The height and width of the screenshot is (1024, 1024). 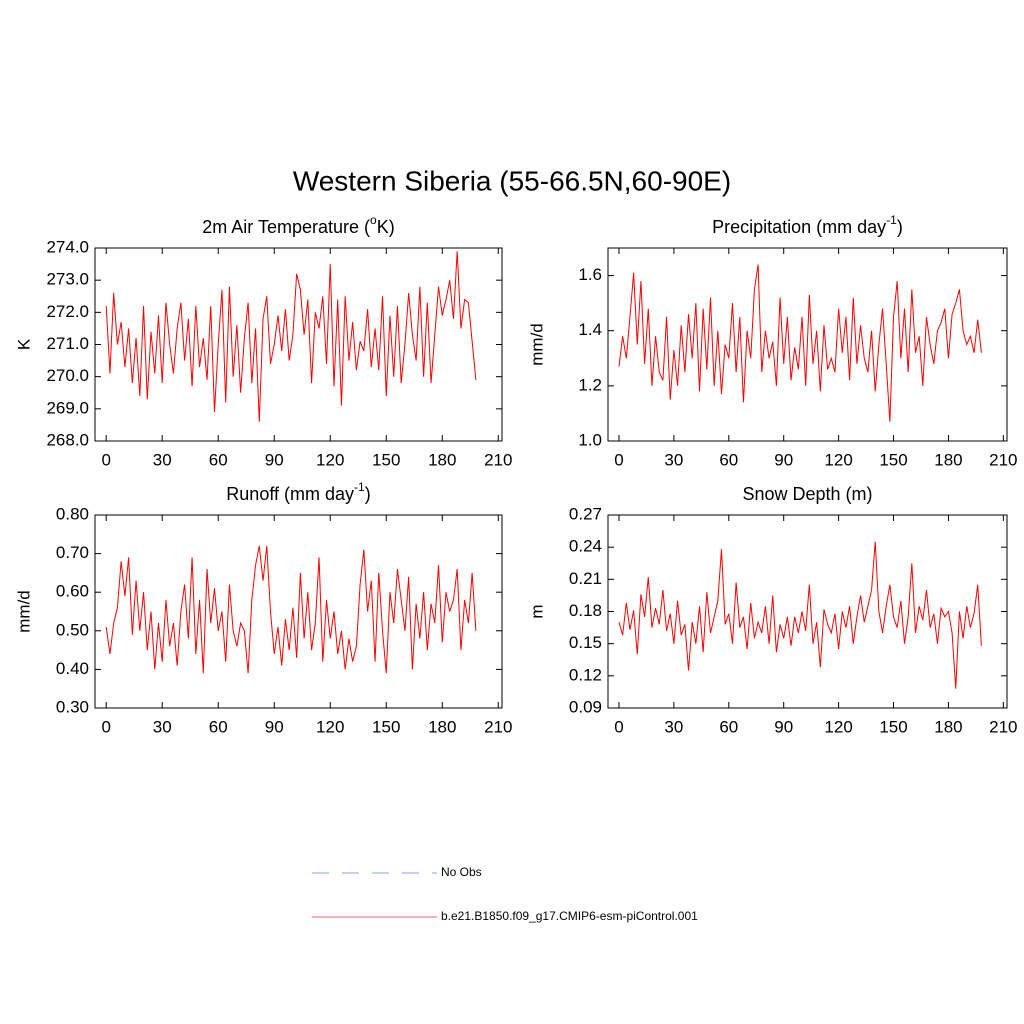 I want to click on panel-title: 2m Air Temperature (oK), so click(x=298, y=225).